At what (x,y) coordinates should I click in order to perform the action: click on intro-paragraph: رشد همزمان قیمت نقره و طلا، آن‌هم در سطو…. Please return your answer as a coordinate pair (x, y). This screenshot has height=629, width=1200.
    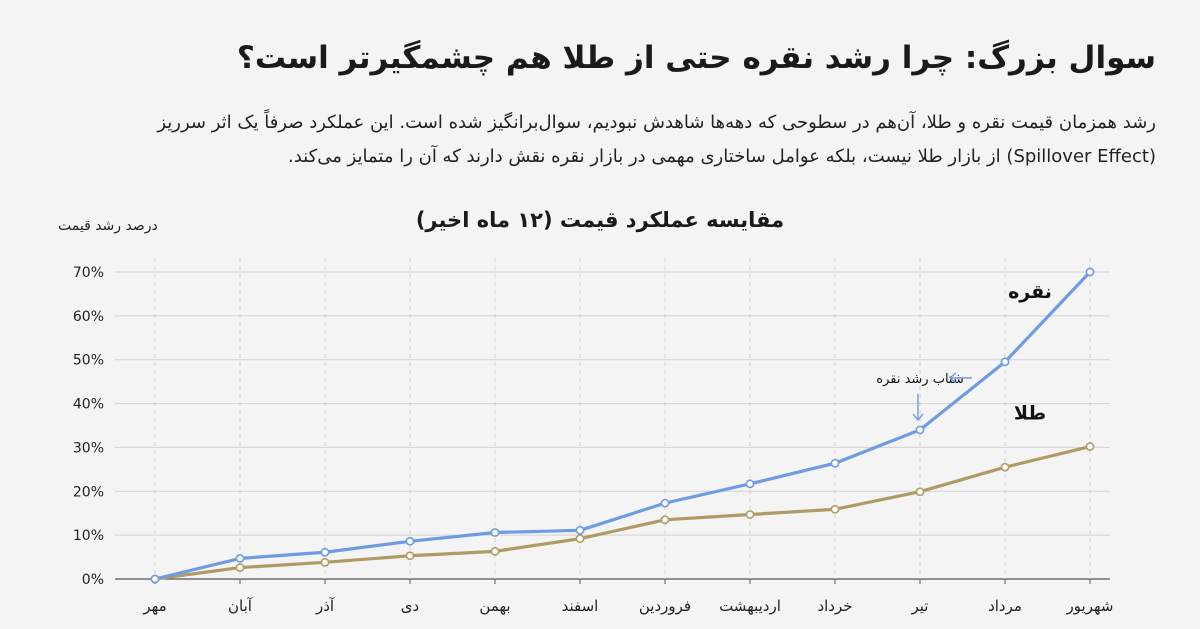
    Looking at the image, I should click on (596, 140).